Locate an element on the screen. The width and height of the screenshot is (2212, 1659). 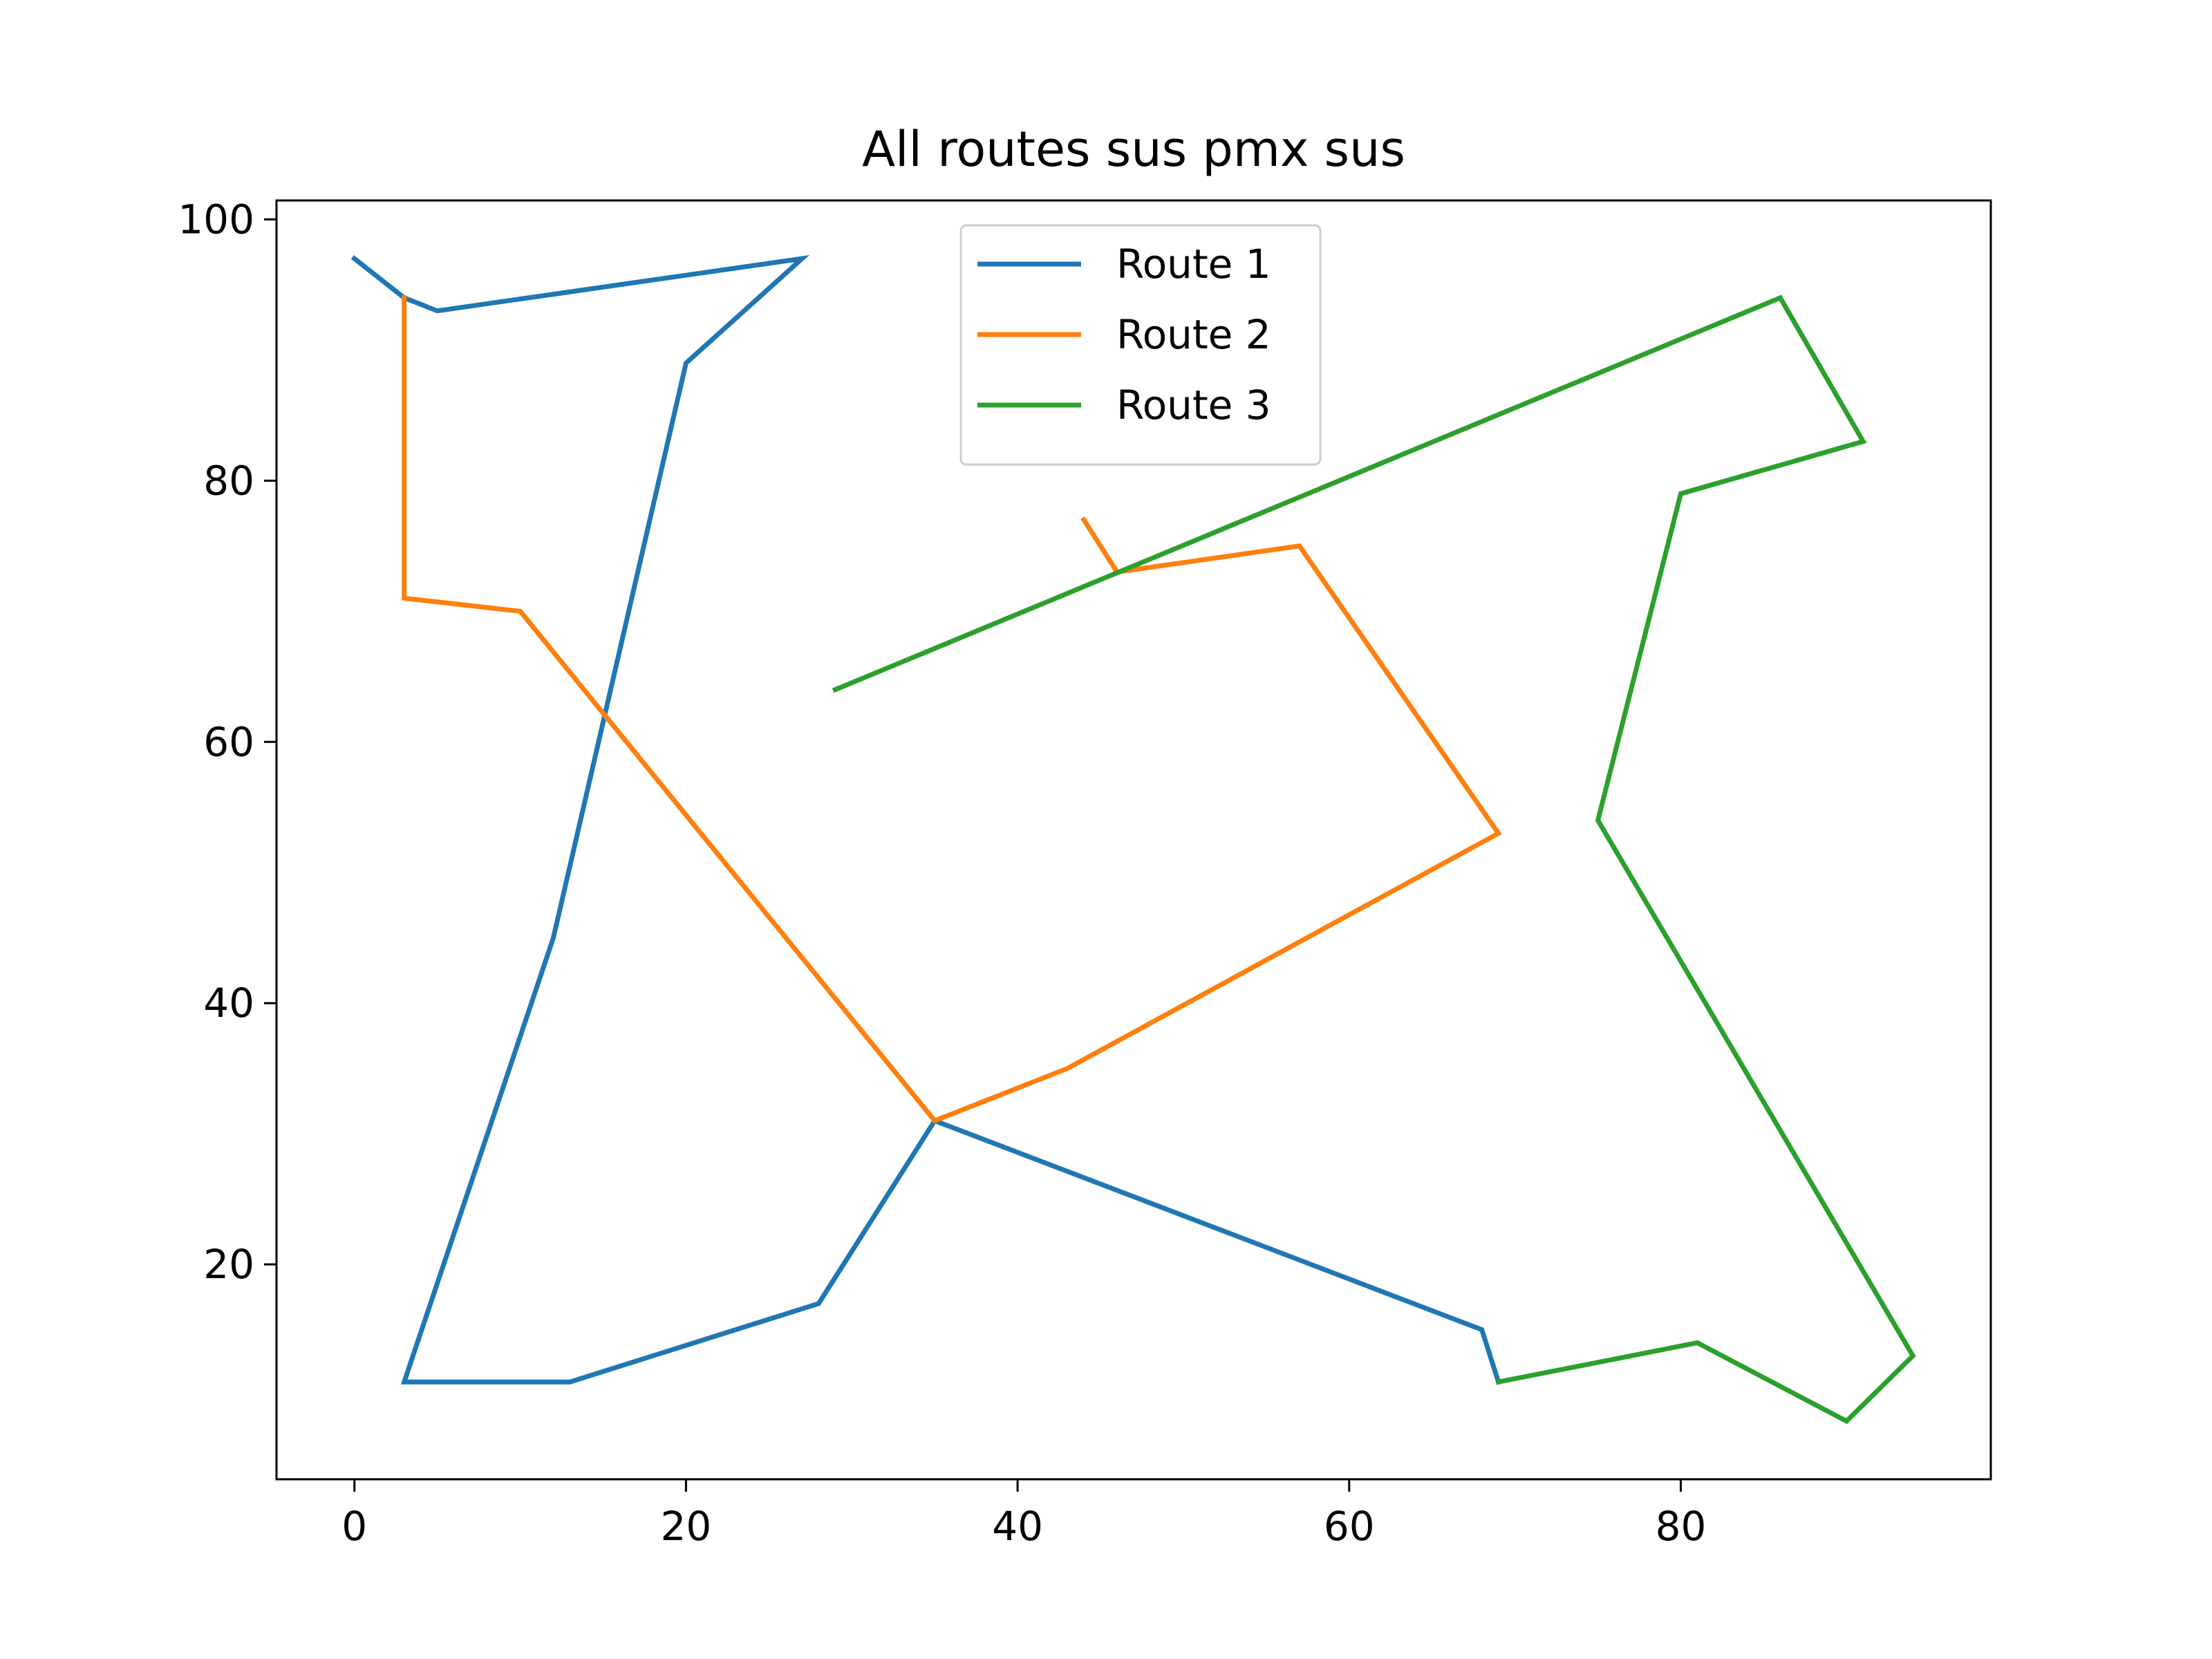
y-tick-label: 40 is located at coordinates (228, 1004).